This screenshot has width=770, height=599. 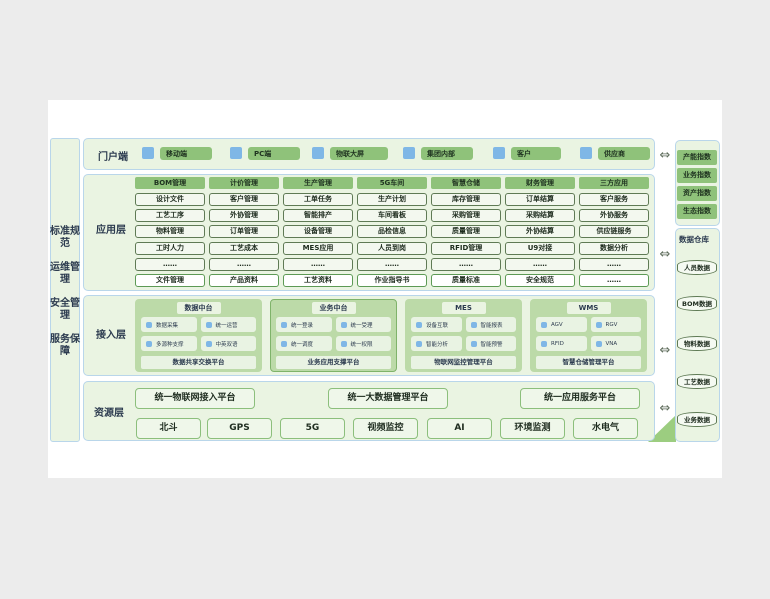 What do you see at coordinates (436, 343) in the screenshot?
I see `access-item: 智能分析` at bounding box center [436, 343].